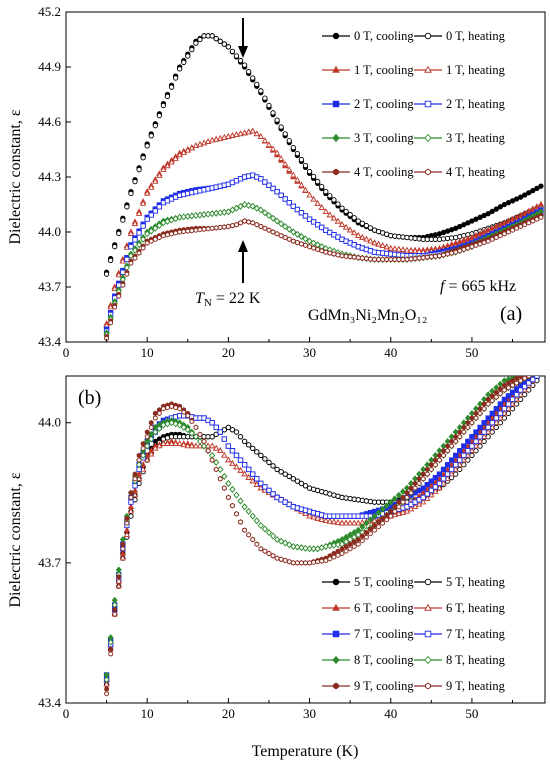  Describe the element at coordinates (476, 608) in the screenshot. I see `panel-b-legend-label: 6 T, heating` at that location.